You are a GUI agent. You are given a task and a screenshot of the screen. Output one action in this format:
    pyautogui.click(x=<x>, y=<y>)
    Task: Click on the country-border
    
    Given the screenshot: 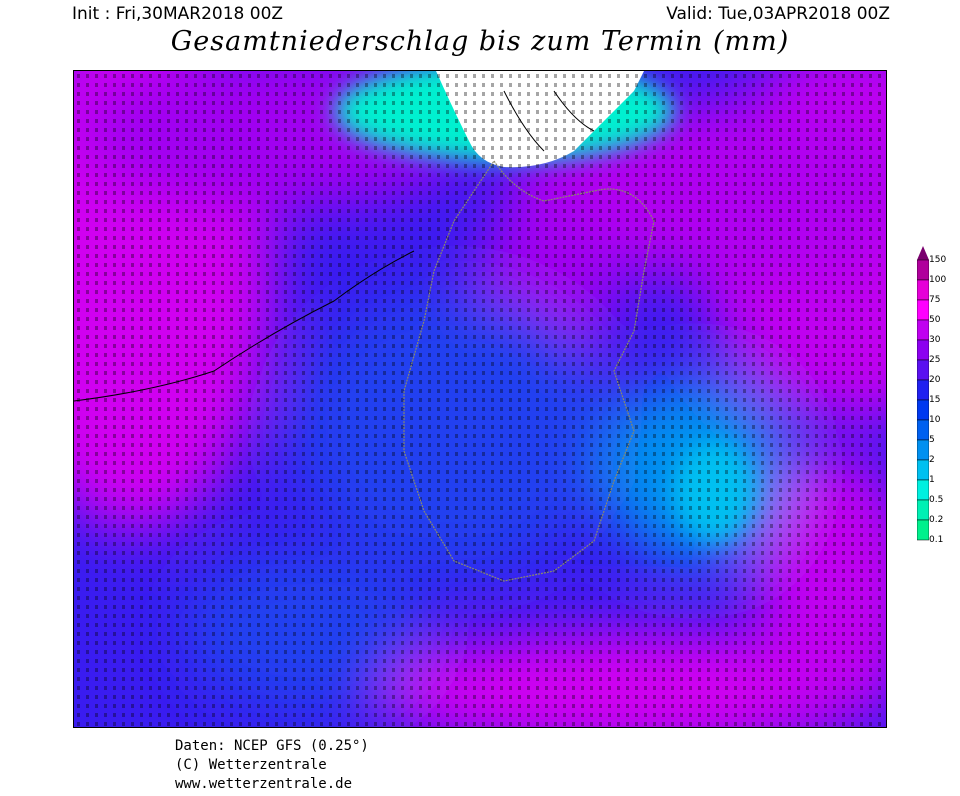 What is the action you would take?
    pyautogui.click(x=529, y=370)
    